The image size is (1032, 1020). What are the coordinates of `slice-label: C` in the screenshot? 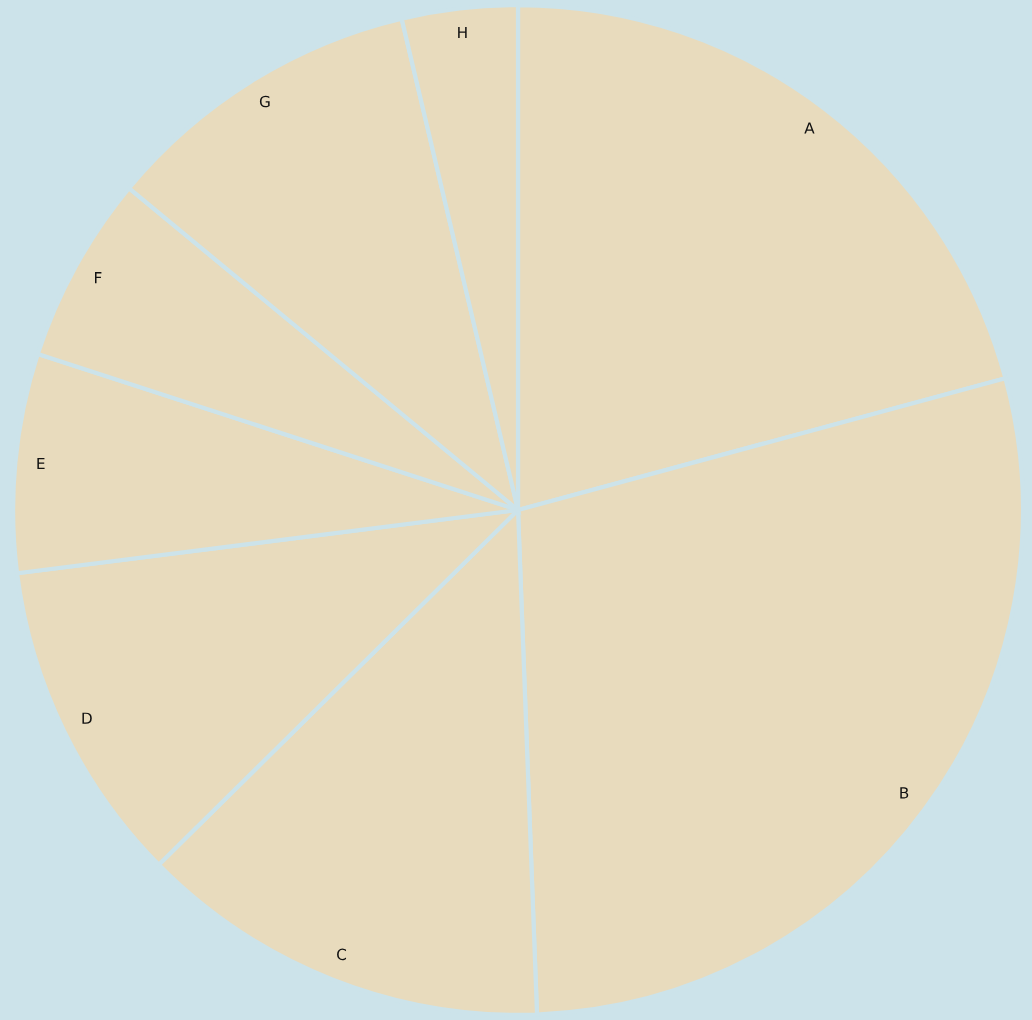 It's located at (342, 954).